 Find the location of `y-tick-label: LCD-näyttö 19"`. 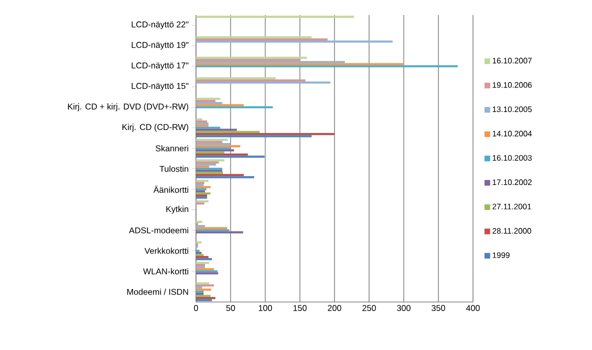

y-tick-label: LCD-näyttö 19" is located at coordinates (160, 46).